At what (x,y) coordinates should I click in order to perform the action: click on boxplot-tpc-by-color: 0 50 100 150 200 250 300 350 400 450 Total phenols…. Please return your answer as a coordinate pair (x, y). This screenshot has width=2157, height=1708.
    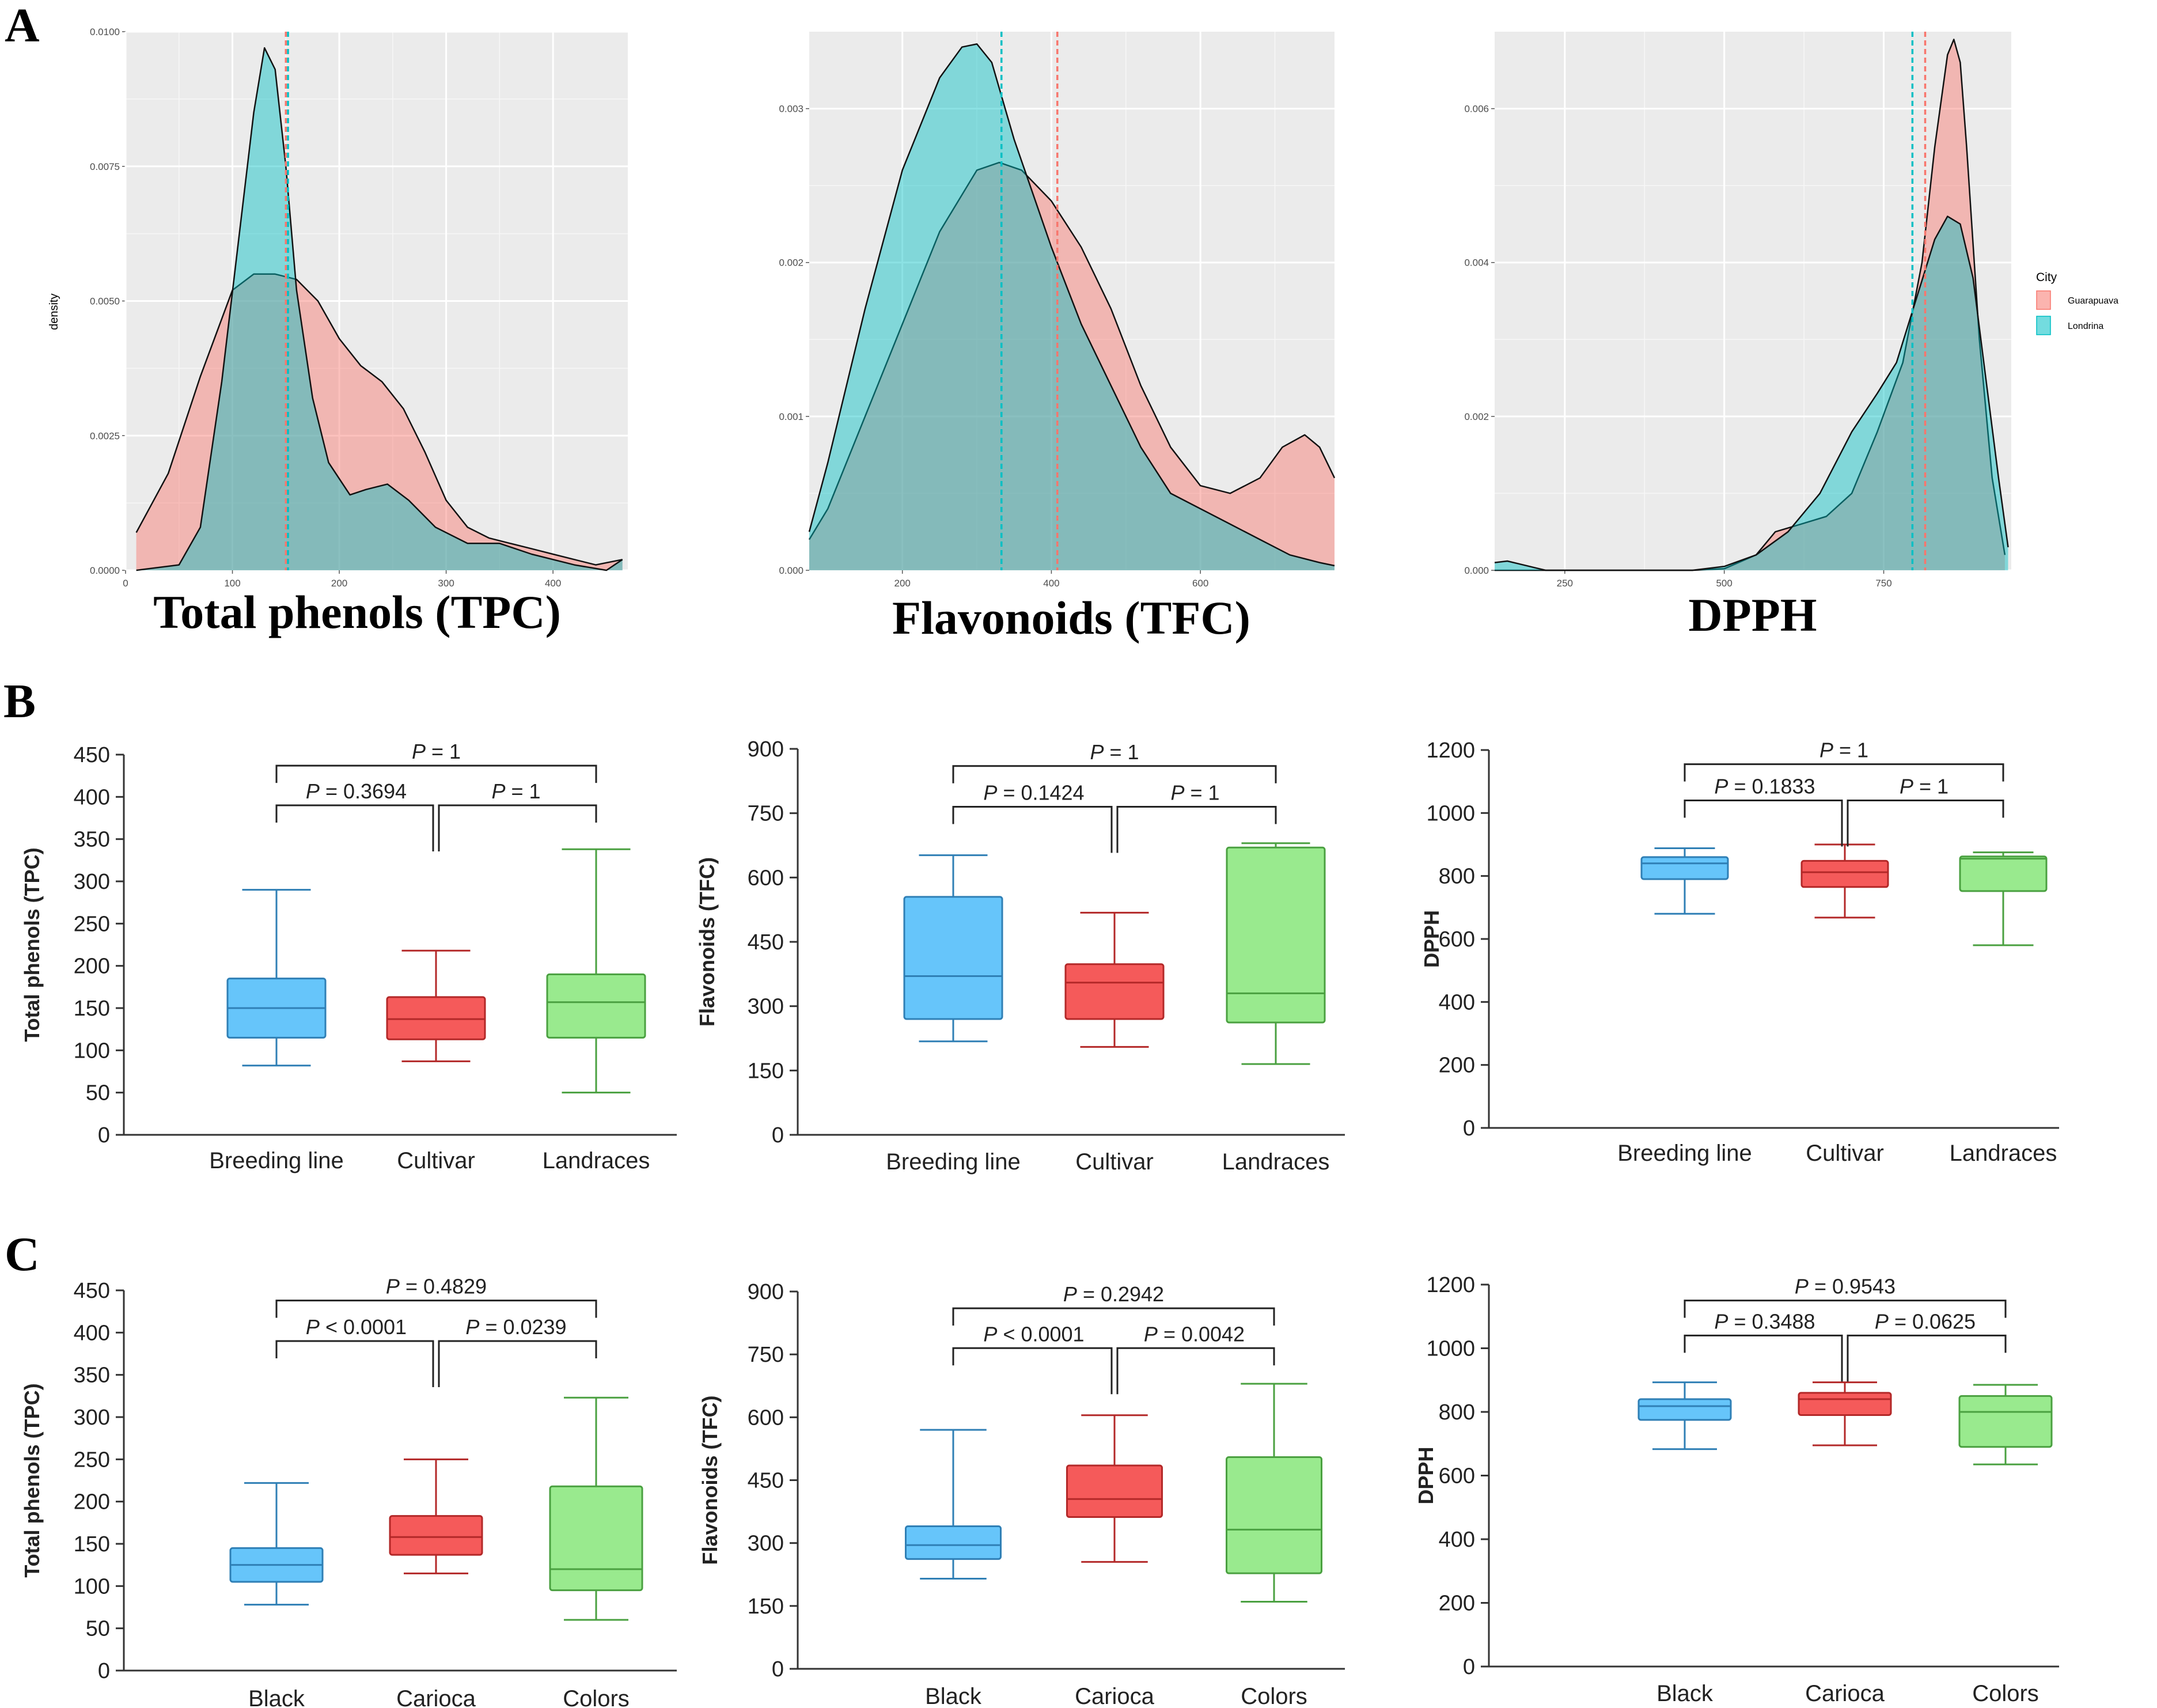
    Looking at the image, I should click on (348, 1491).